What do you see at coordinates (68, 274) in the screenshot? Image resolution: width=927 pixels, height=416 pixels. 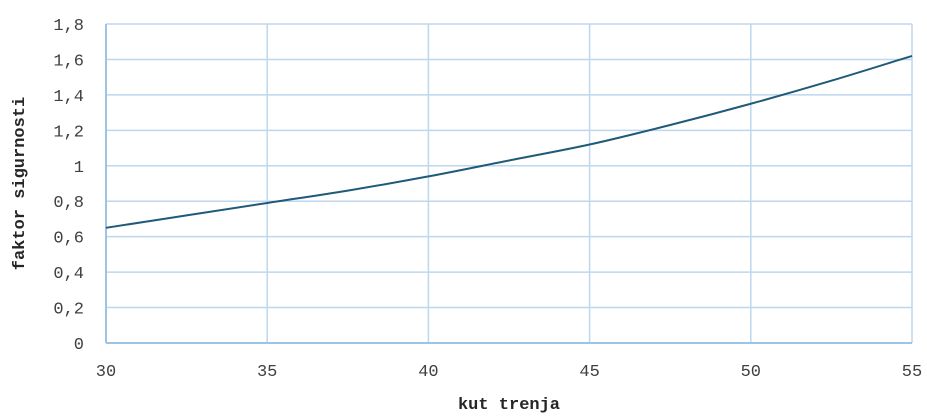 I see `y-tick-label: 0,4` at bounding box center [68, 274].